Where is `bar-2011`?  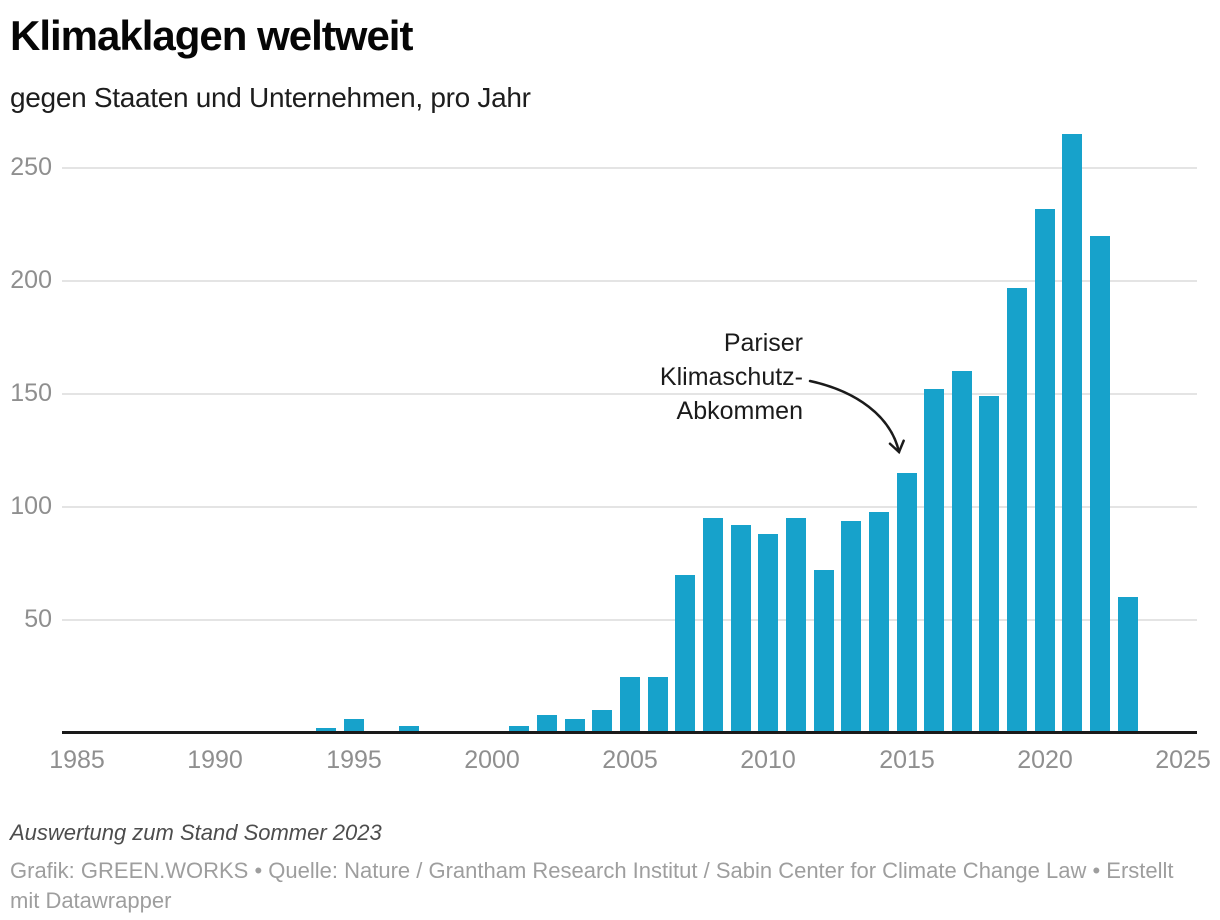
bar-2011 is located at coordinates (796, 625).